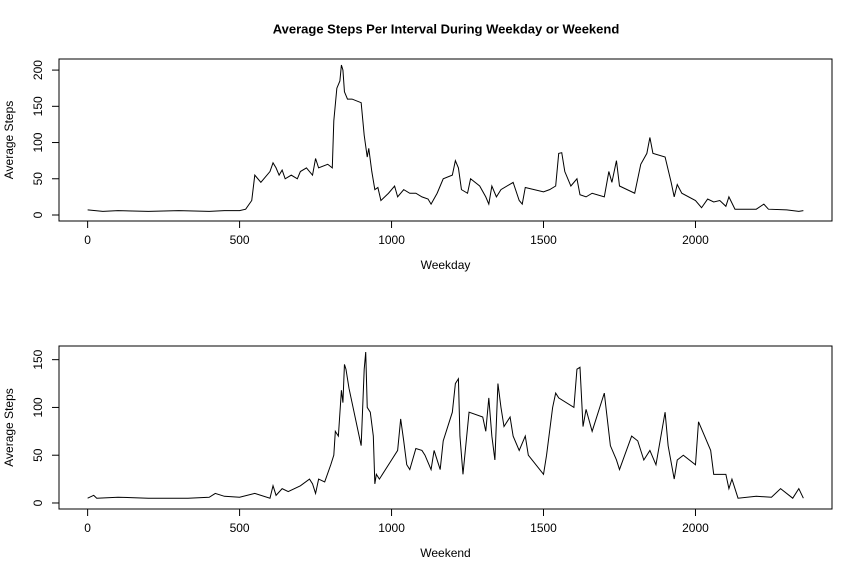 This screenshot has height=576, width=864. Describe the element at coordinates (445, 553) in the screenshot. I see `x-axis-label: Weekend` at that location.